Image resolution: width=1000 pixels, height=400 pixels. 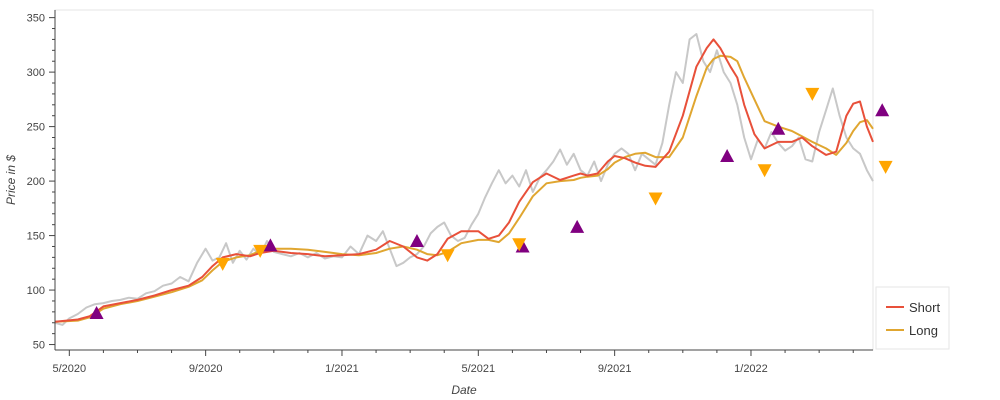 I want to click on legend-label-short: Short, so click(x=924, y=307).